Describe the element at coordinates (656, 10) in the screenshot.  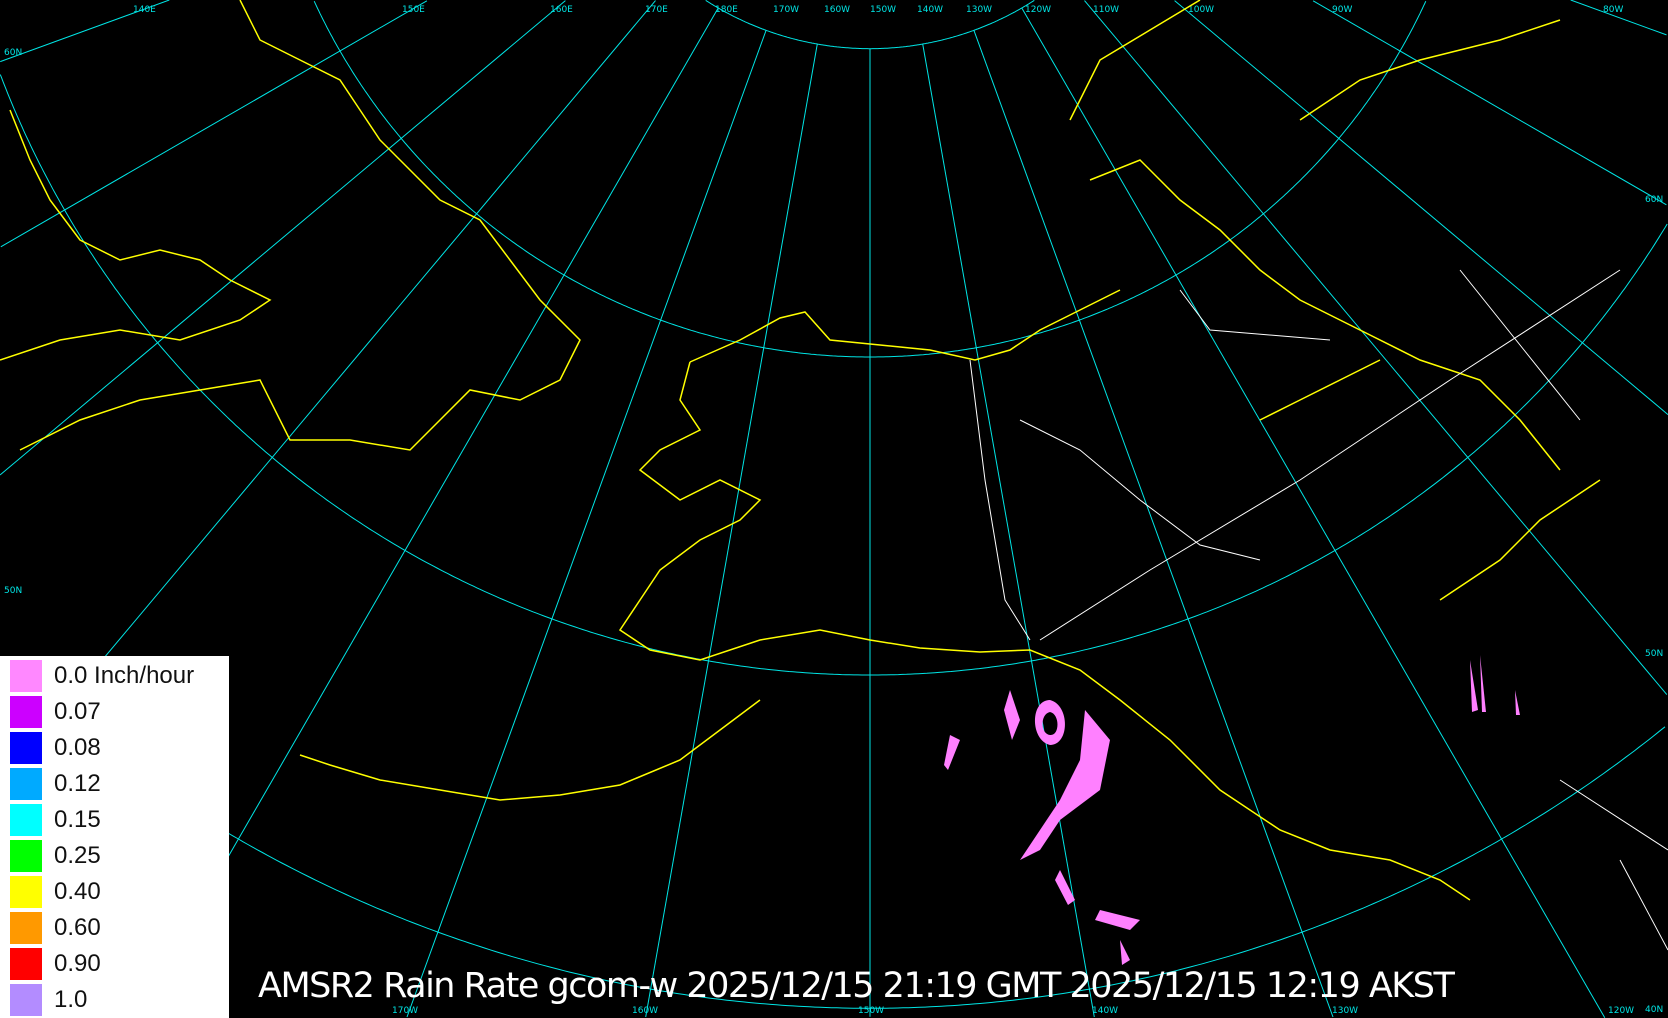
I see `top-grid-label: 170E` at that location.